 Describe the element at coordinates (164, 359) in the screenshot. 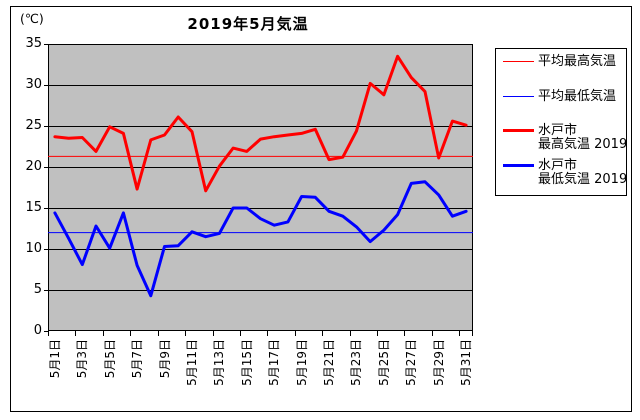

I see `x-axis-label: 5月9日` at that location.